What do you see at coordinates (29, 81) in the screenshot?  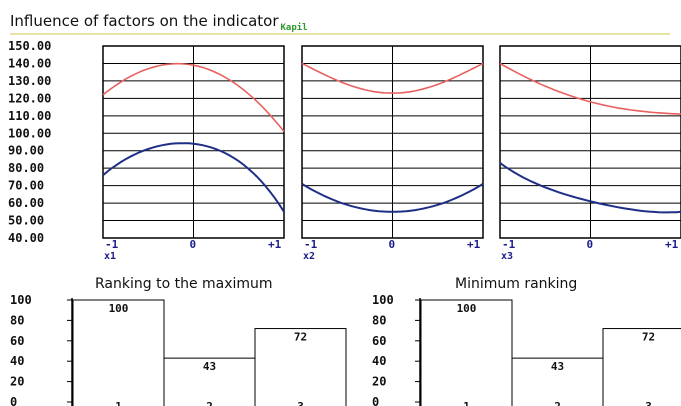 I see `y-tick-label: 130.00` at bounding box center [29, 81].